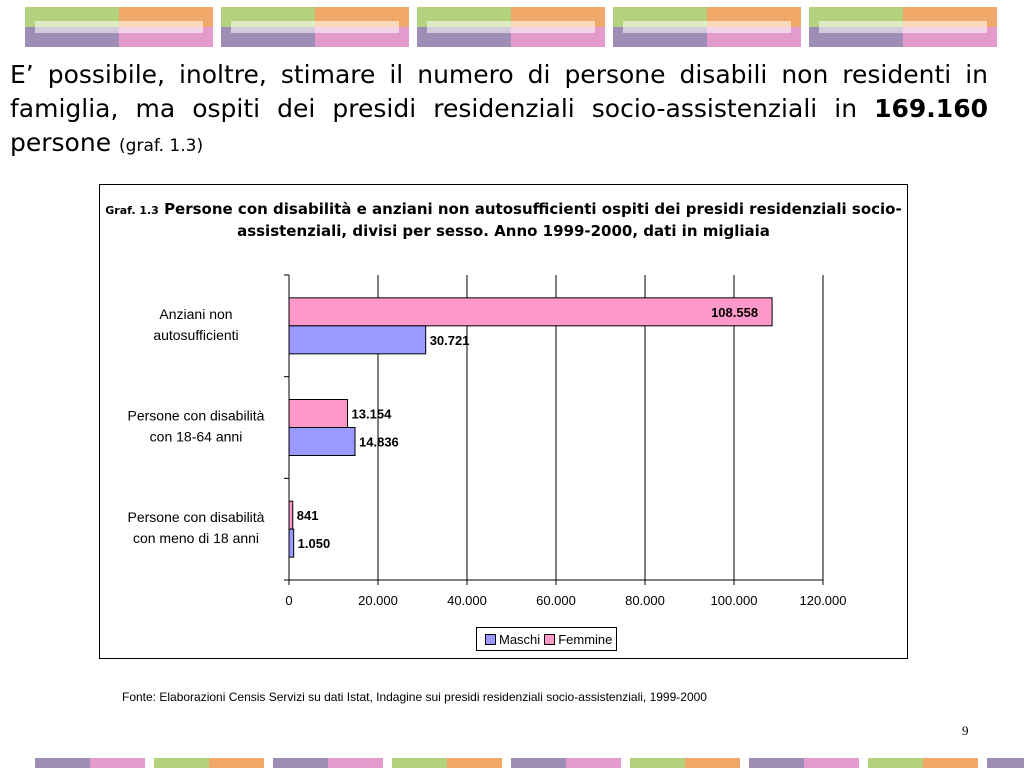 Image resolution: width=1024 pixels, height=768 pixels. I want to click on legend-swatch-femmine, so click(550, 639).